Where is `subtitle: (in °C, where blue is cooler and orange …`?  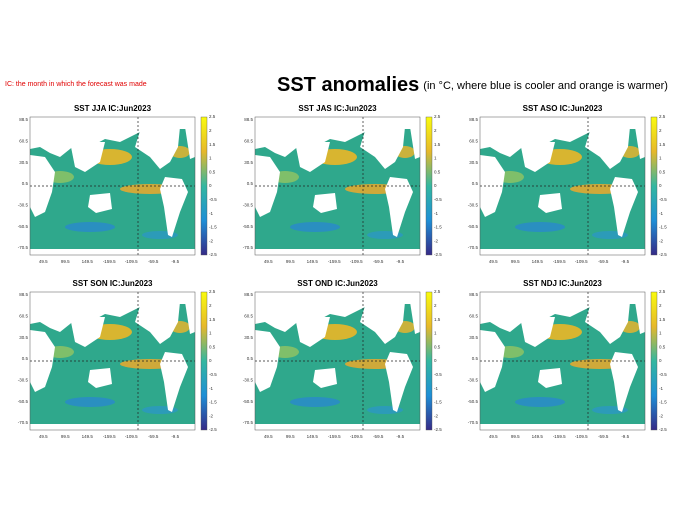
subtitle: (in °C, where blue is cooler and orange … is located at coordinates (545, 86).